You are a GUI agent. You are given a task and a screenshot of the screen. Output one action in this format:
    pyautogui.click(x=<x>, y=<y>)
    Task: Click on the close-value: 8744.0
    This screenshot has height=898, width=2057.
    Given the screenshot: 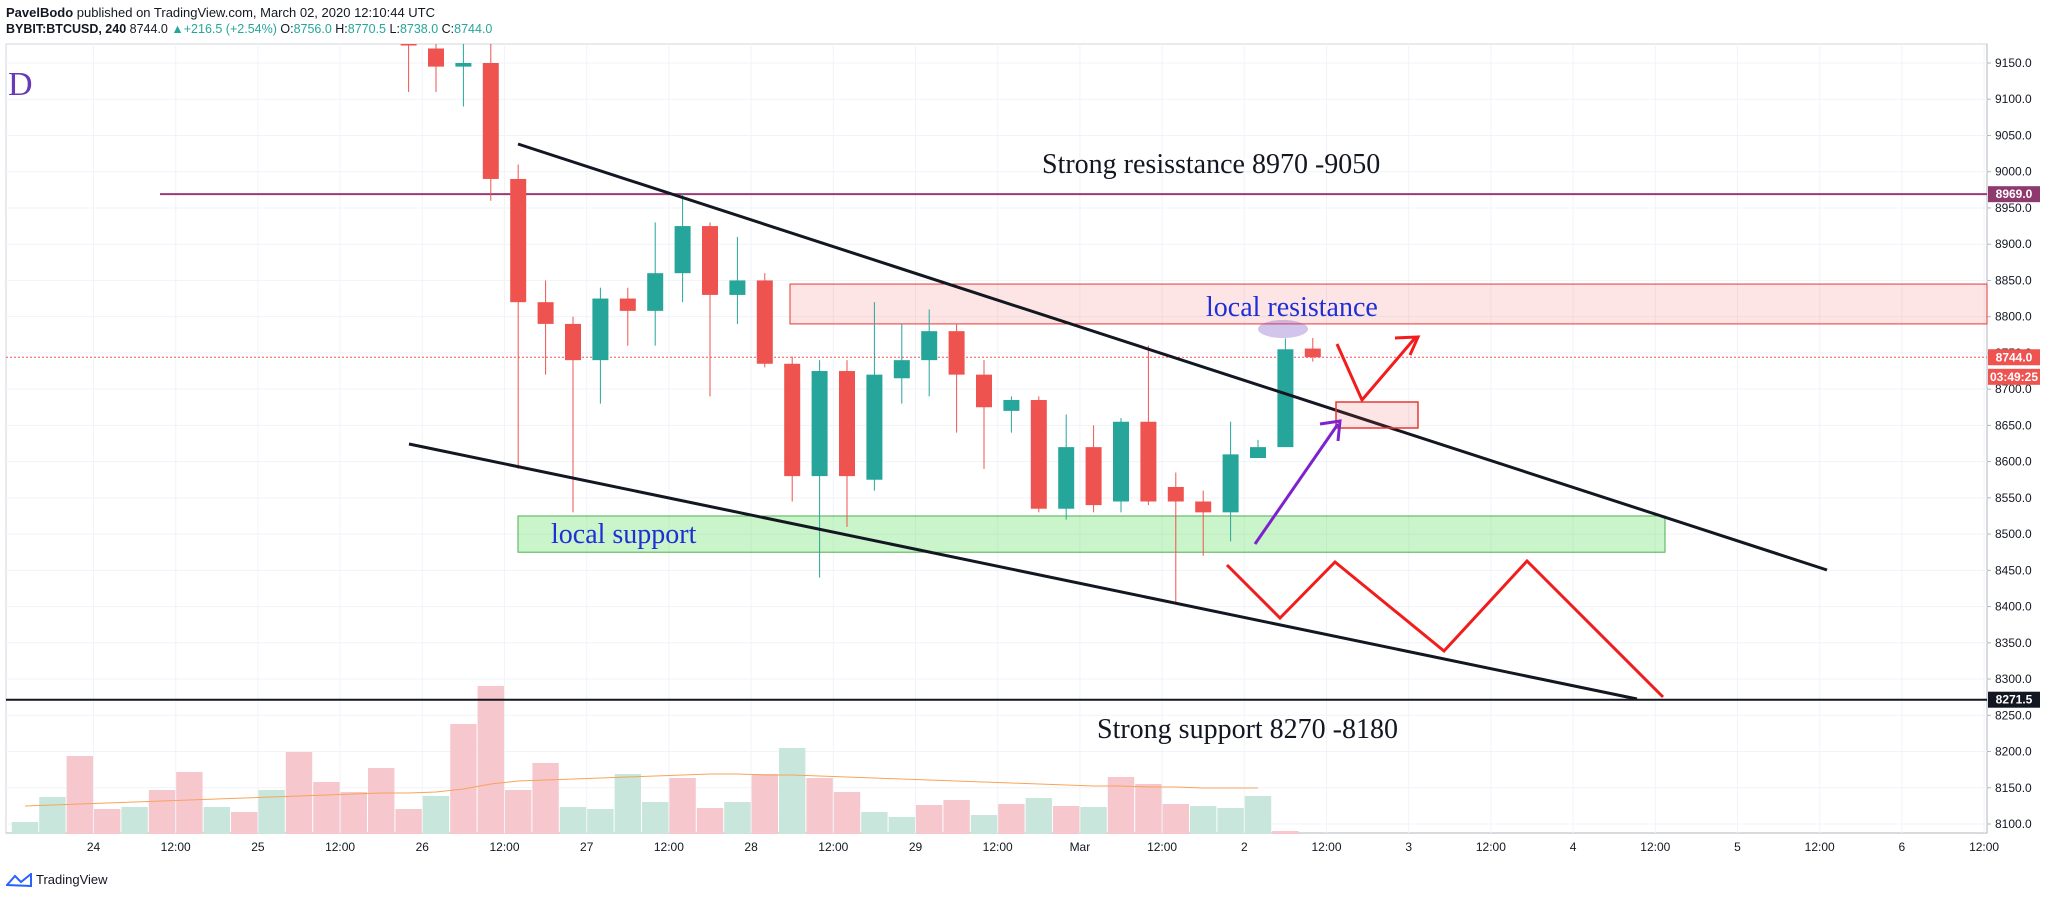 What is the action you would take?
    pyautogui.click(x=473, y=29)
    